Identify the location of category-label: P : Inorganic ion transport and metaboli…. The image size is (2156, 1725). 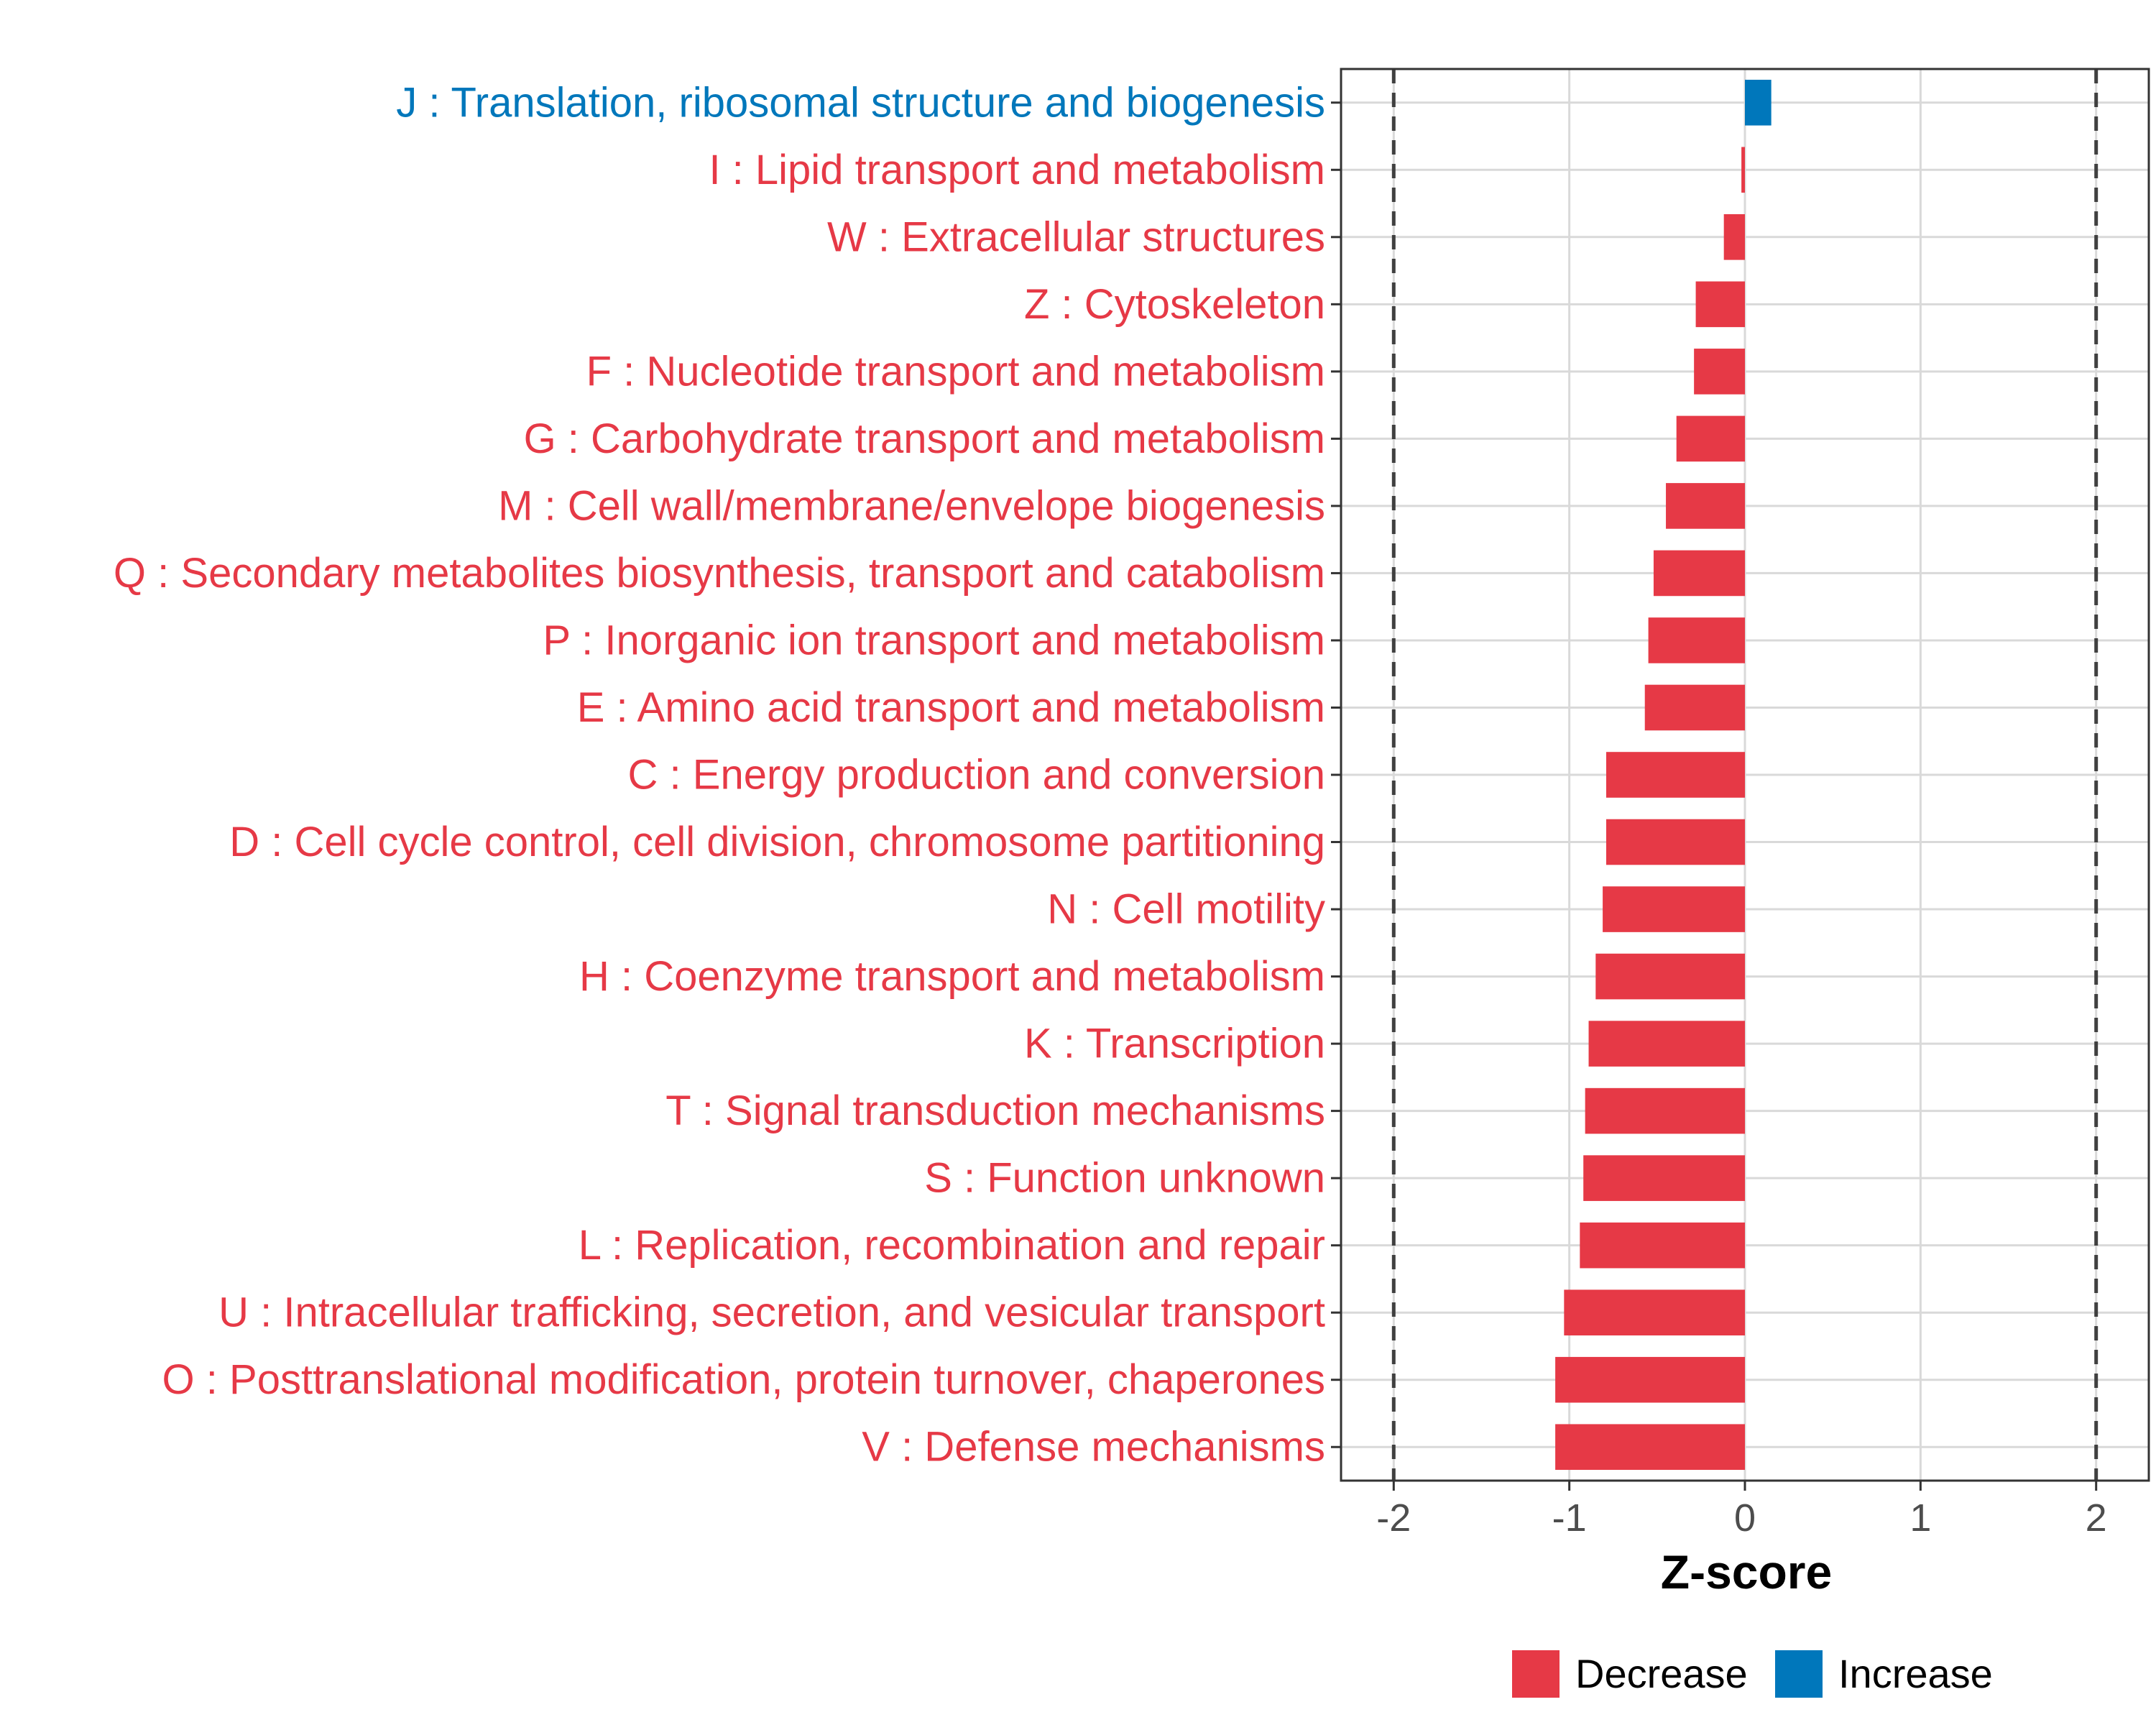
(934, 640).